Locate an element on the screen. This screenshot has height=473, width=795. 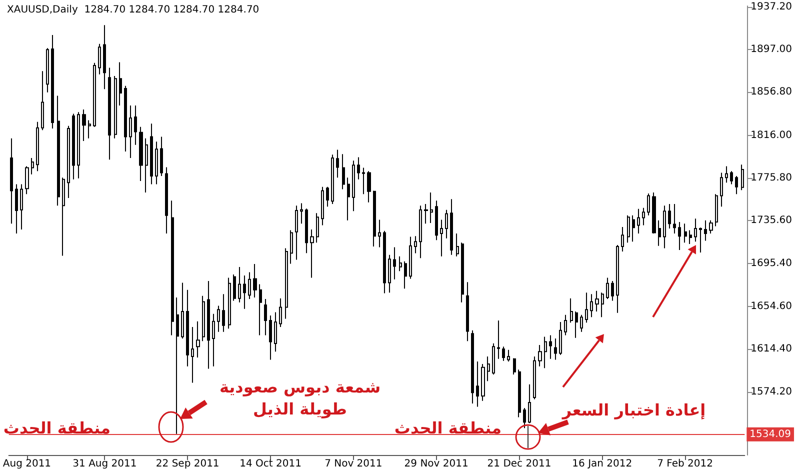
x-tick-label: Aug 2011 is located at coordinates (27, 464).